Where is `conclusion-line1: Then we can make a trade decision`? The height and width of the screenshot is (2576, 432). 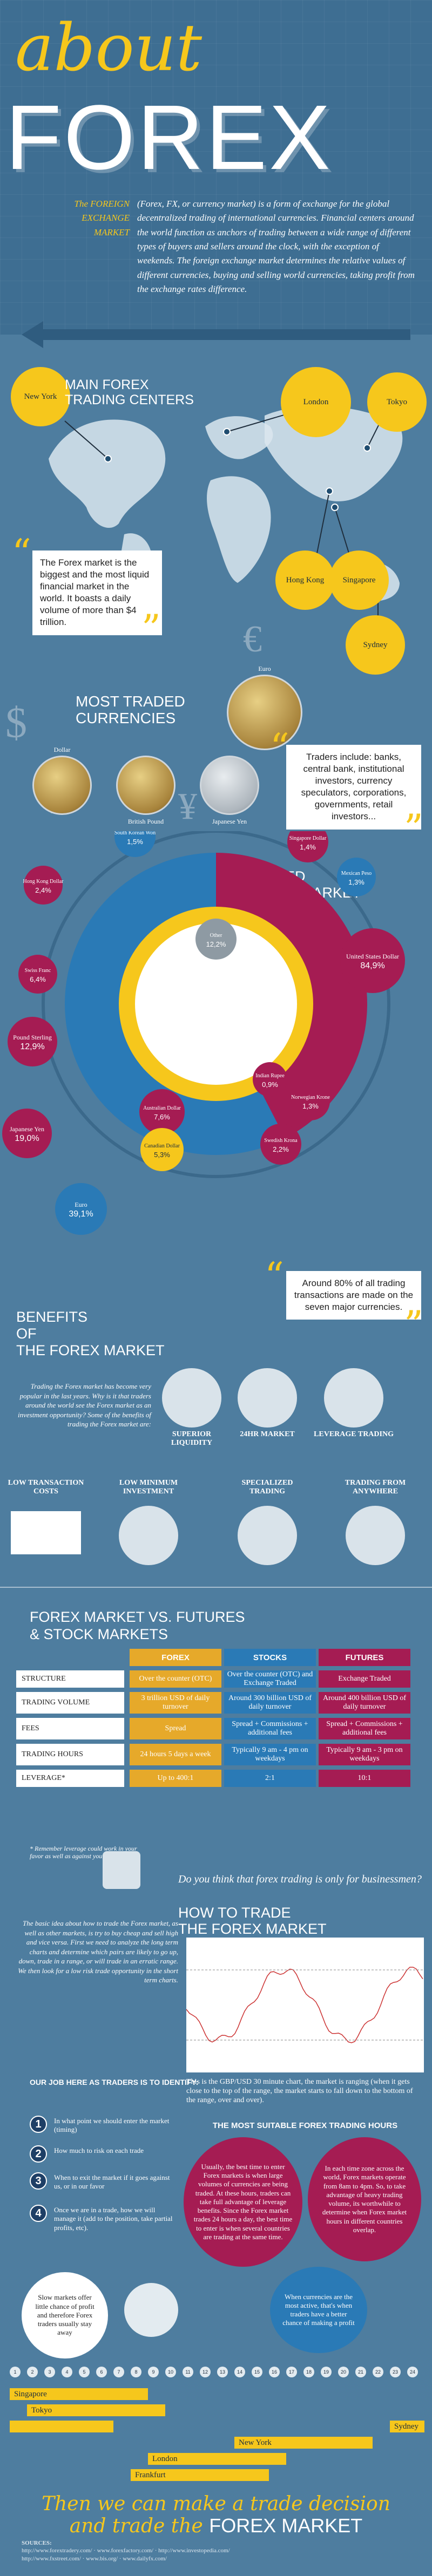 conclusion-line1: Then we can make a trade decision is located at coordinates (216, 2504).